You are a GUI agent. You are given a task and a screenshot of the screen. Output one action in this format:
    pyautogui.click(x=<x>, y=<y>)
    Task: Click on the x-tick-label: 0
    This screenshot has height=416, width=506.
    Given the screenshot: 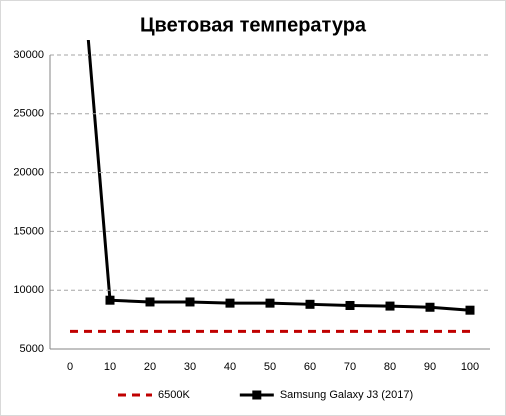 What is the action you would take?
    pyautogui.click(x=70, y=367)
    